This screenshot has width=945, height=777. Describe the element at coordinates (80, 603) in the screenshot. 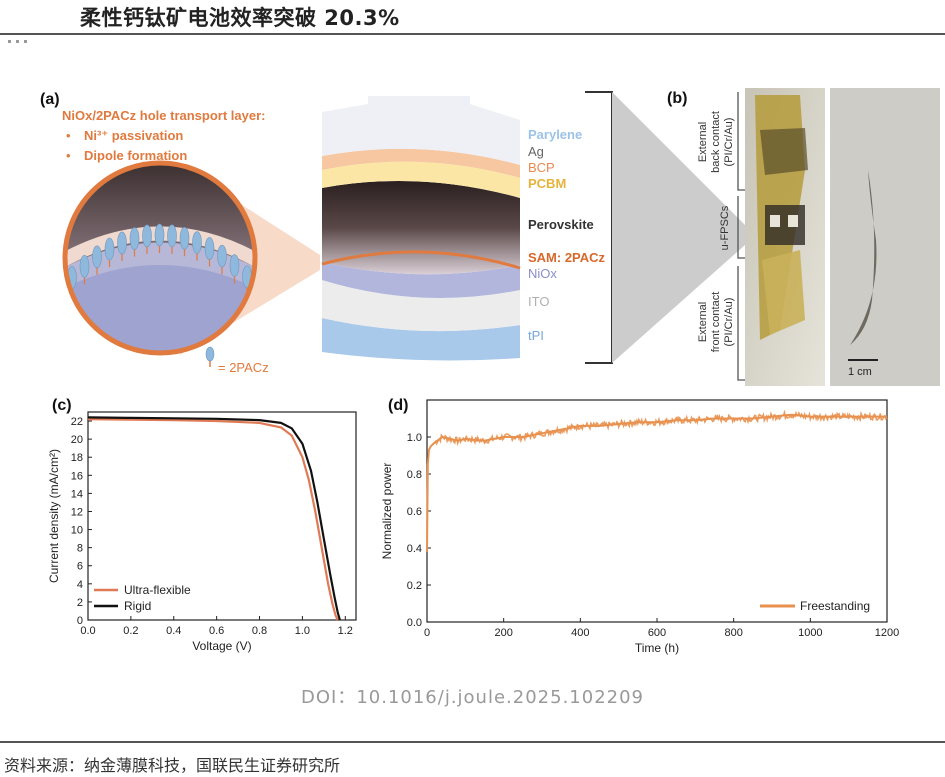

I see `y-tick-label: 2` at that location.